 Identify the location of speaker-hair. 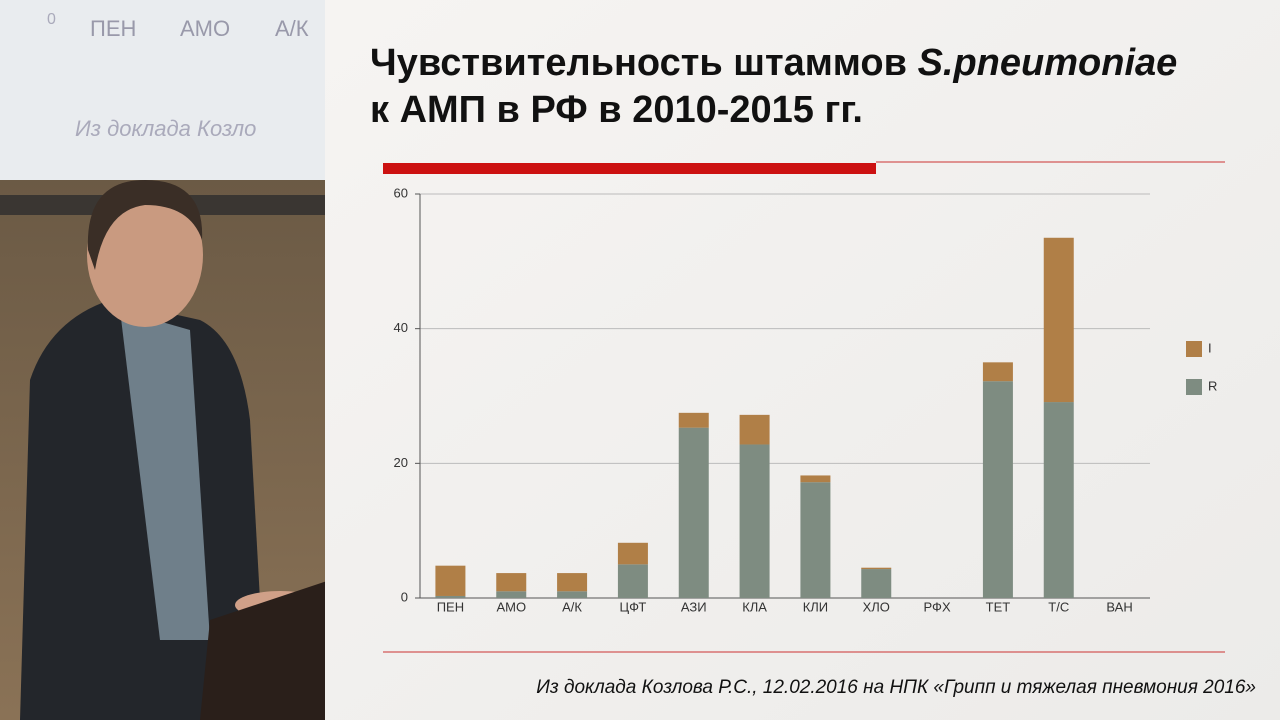
(145, 225).